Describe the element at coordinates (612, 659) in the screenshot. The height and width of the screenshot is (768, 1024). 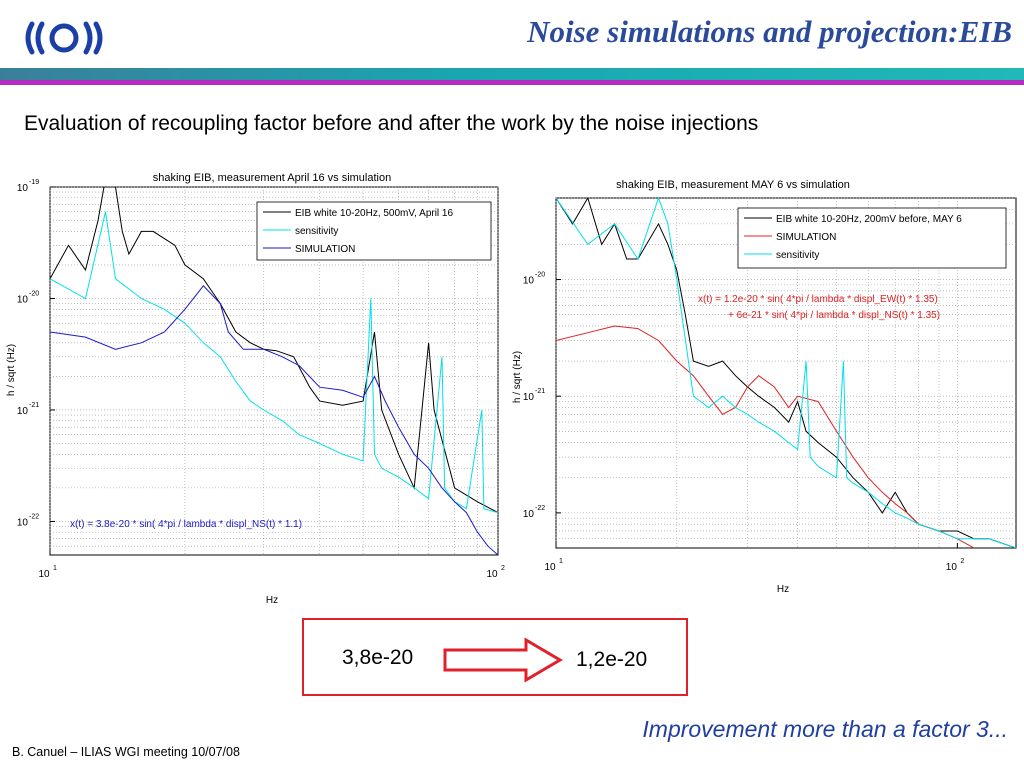
I see `result-after: 1,2e-20` at that location.